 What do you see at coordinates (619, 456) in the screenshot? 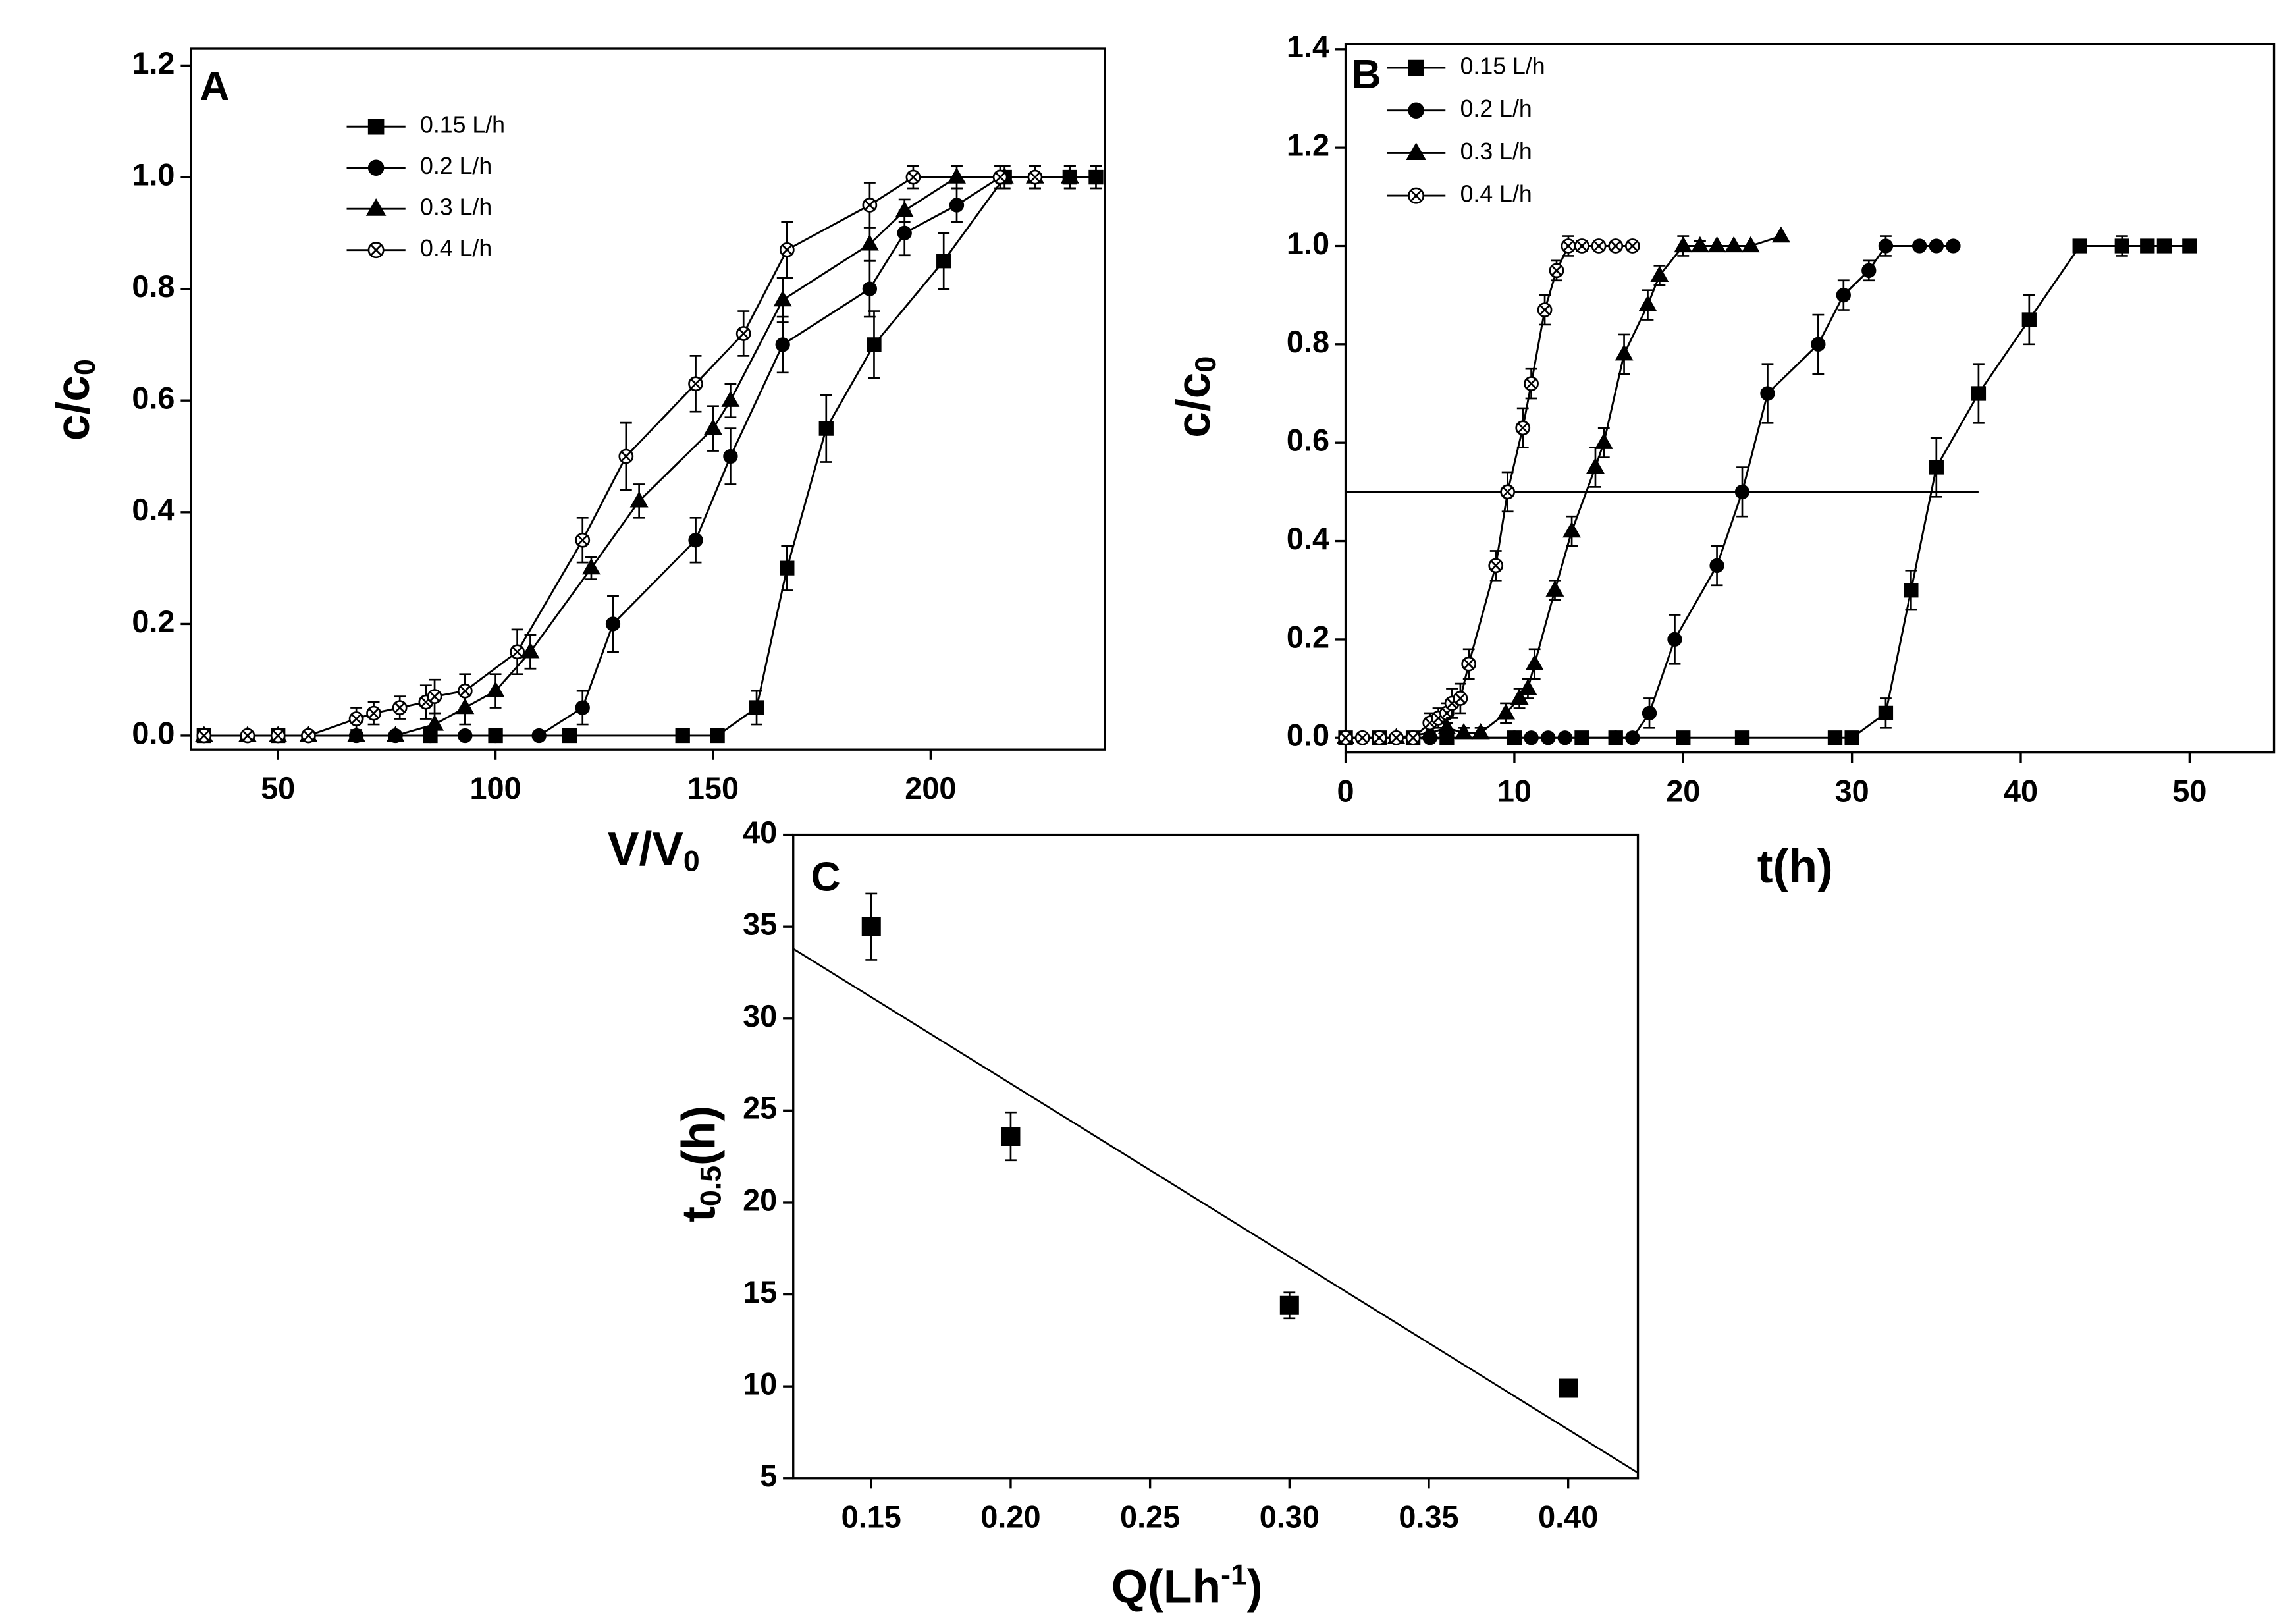
I see `series-line` at bounding box center [619, 456].